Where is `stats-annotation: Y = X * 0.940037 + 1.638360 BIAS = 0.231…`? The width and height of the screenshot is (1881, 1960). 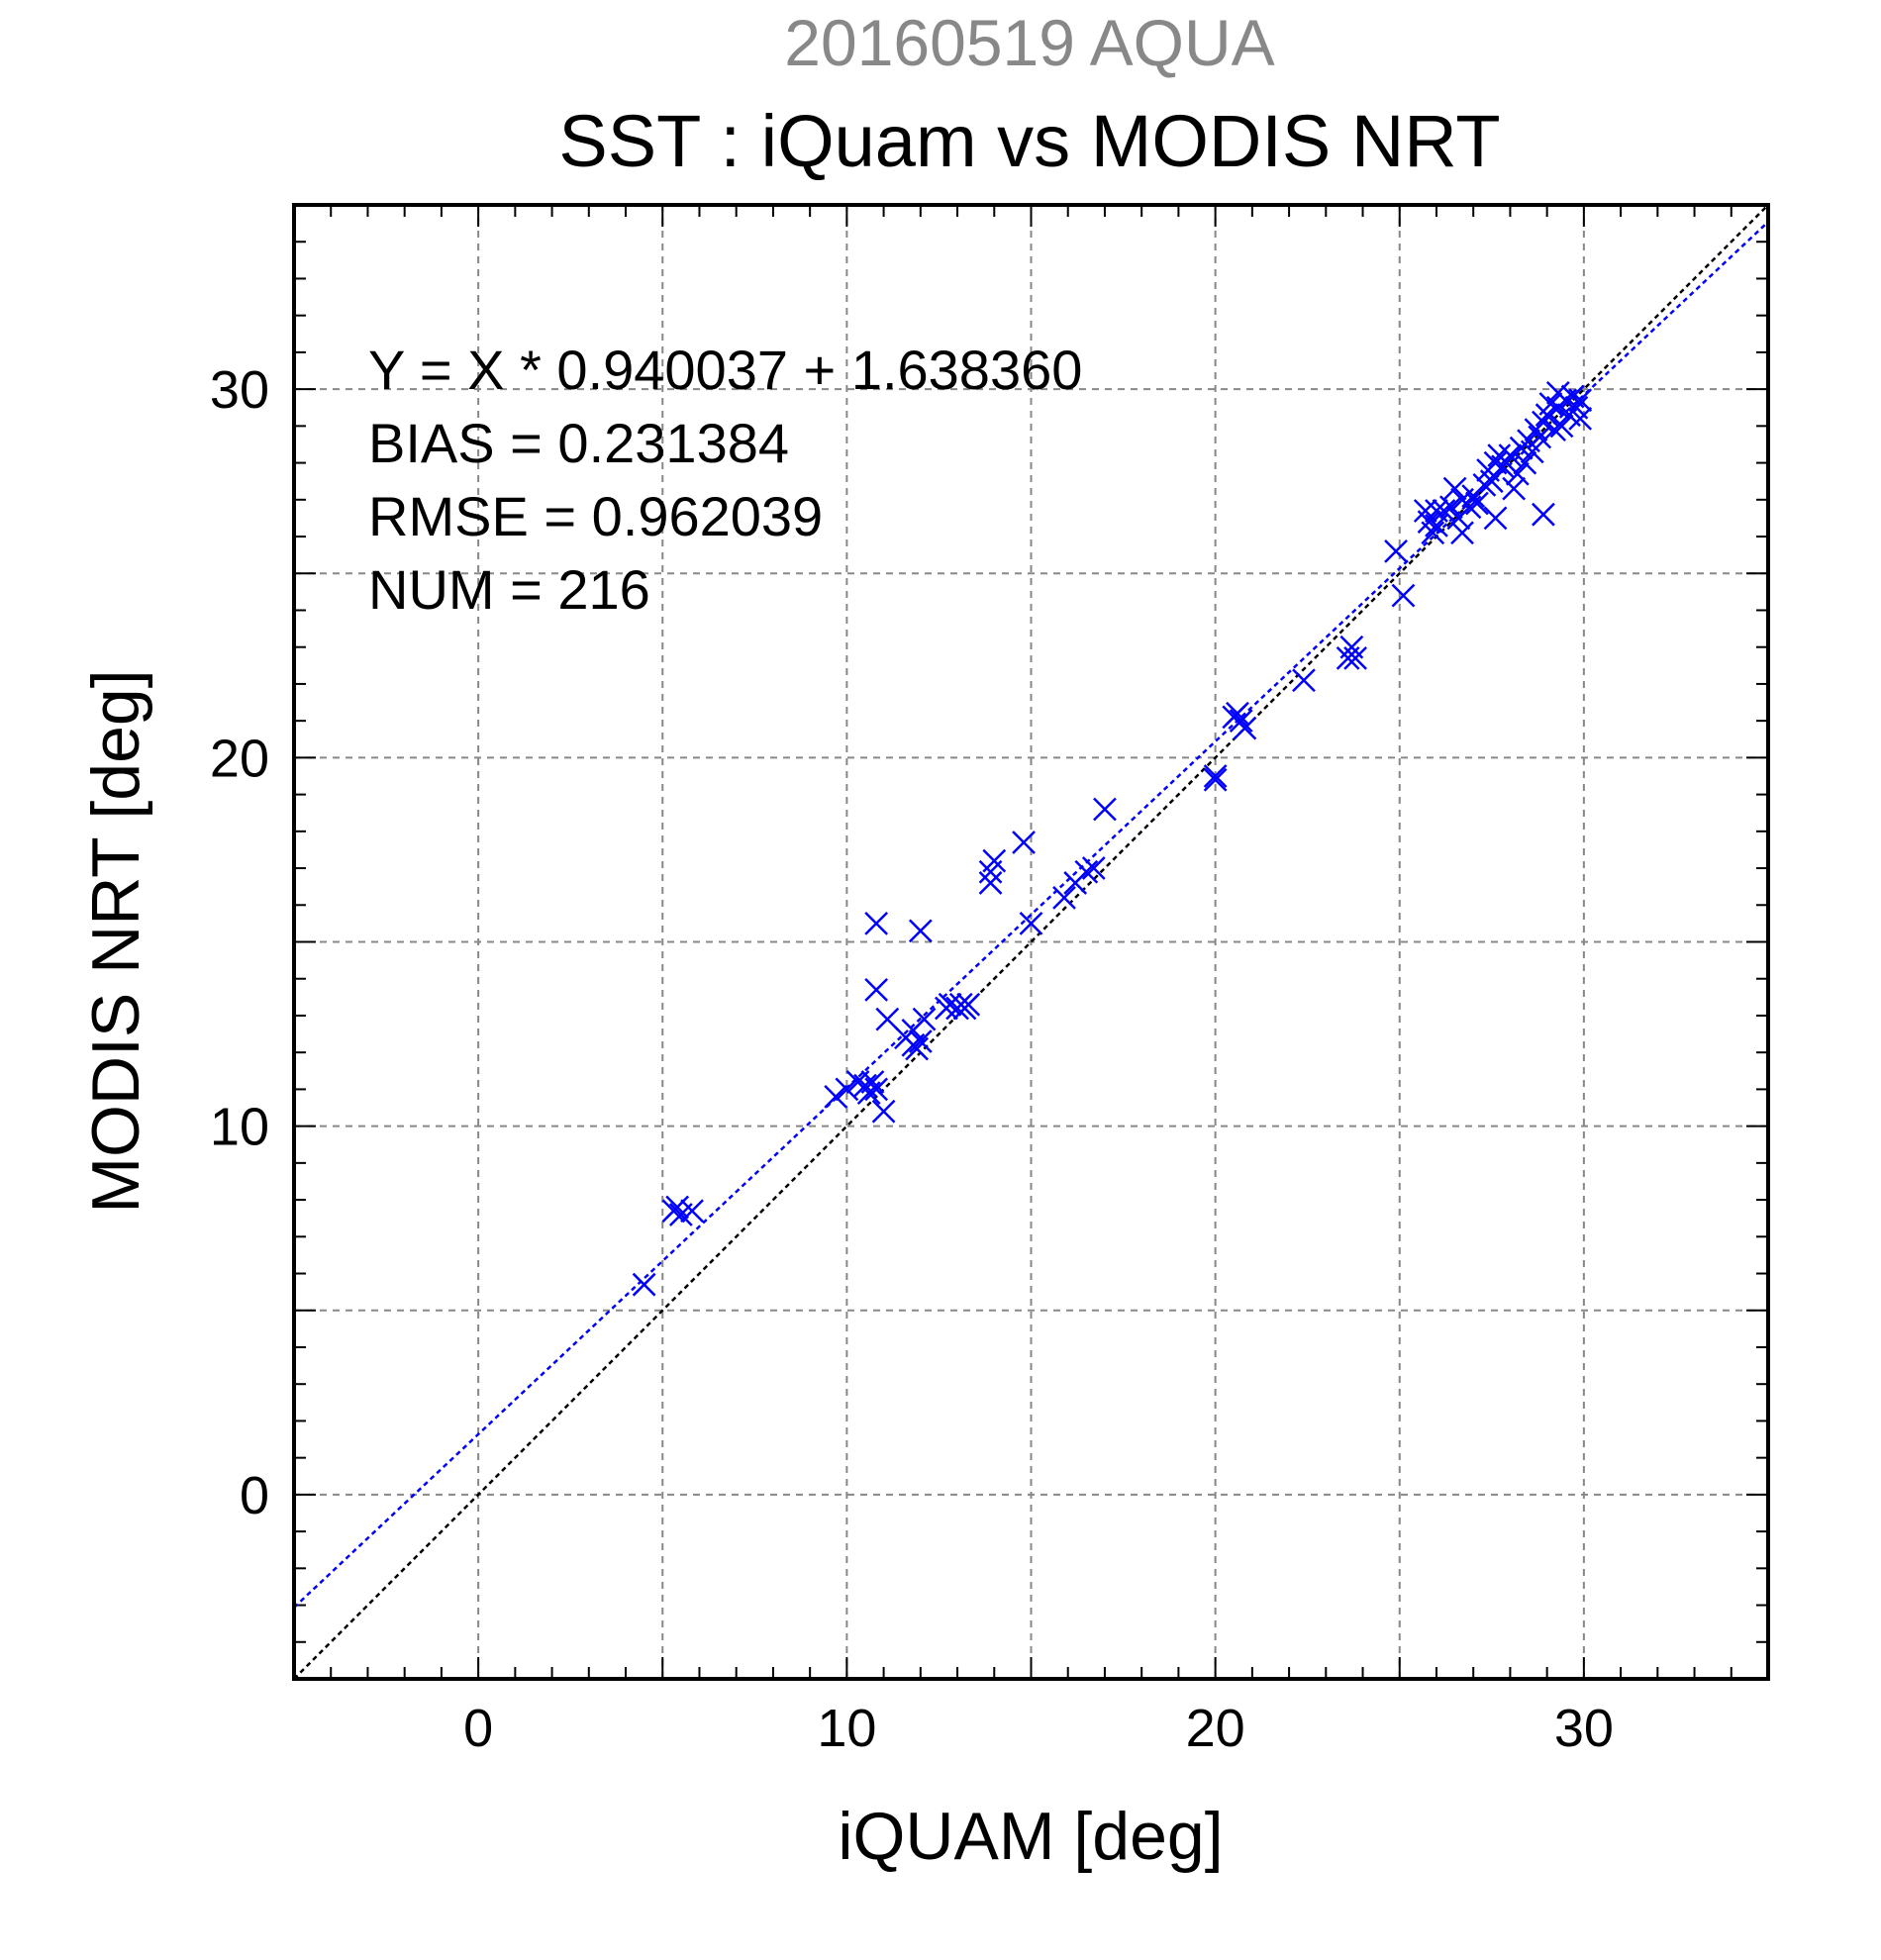 stats-annotation: Y = X * 0.940037 + 1.638360 BIAS = 0.231… is located at coordinates (725, 480).